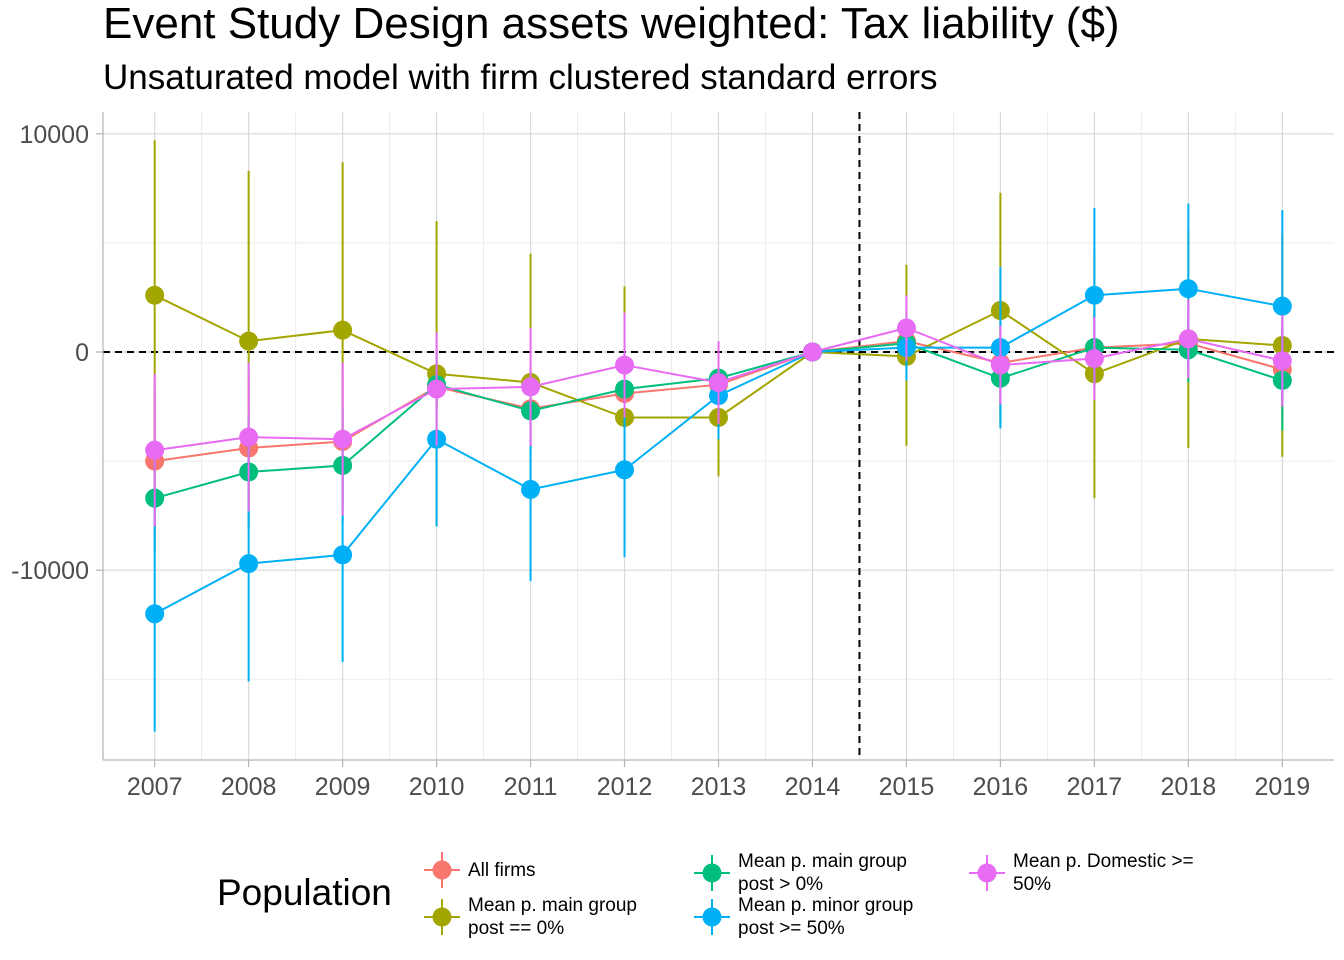 This screenshot has width=1344, height=960. What do you see at coordinates (343, 787) in the screenshot?
I see `x-tick-label: 2009` at bounding box center [343, 787].